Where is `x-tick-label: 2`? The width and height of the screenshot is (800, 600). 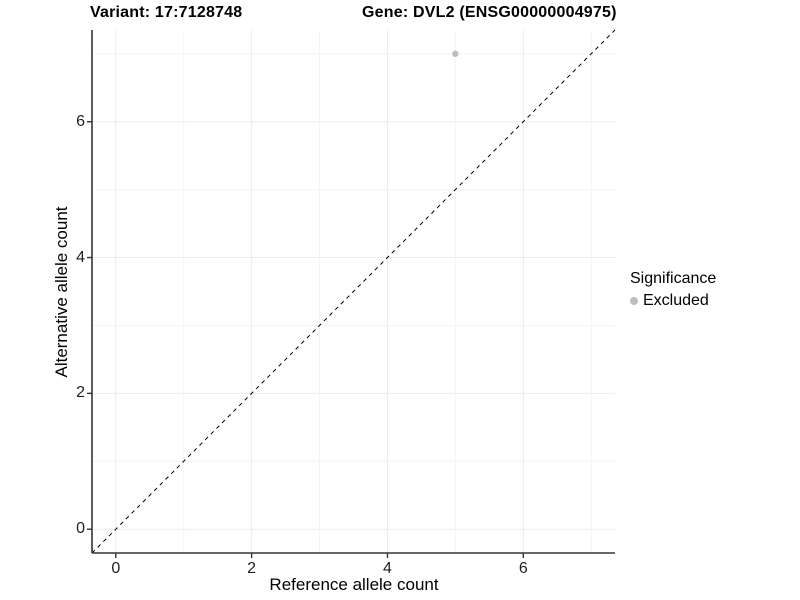 x-tick-label: 2 is located at coordinates (252, 568).